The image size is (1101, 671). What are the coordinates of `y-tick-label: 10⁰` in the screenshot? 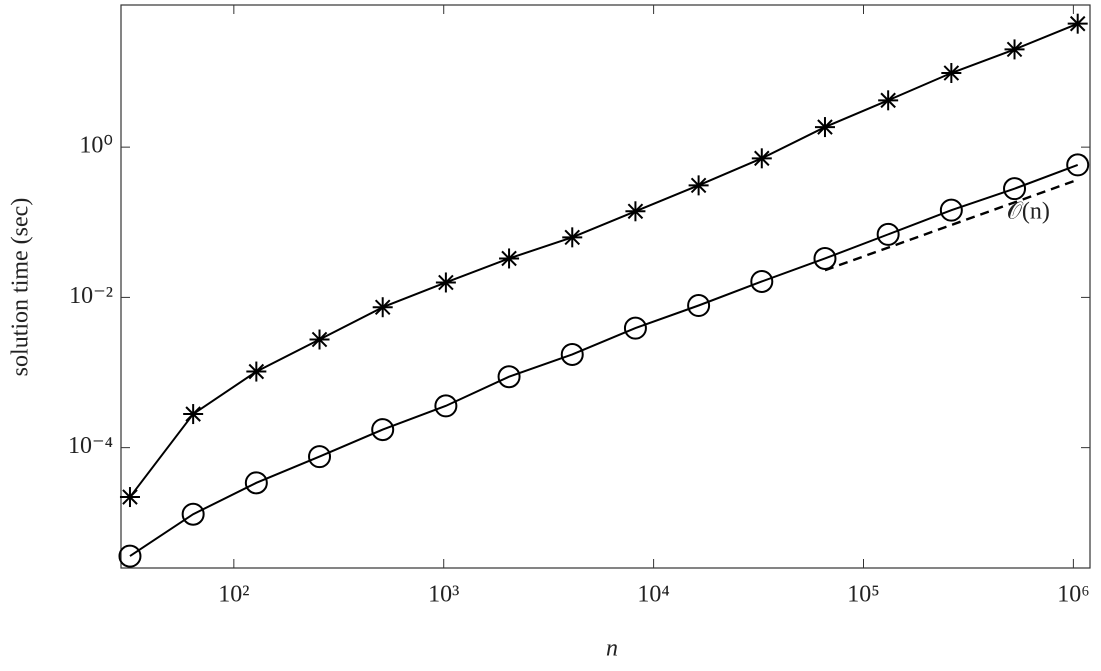 It's located at (96, 146).